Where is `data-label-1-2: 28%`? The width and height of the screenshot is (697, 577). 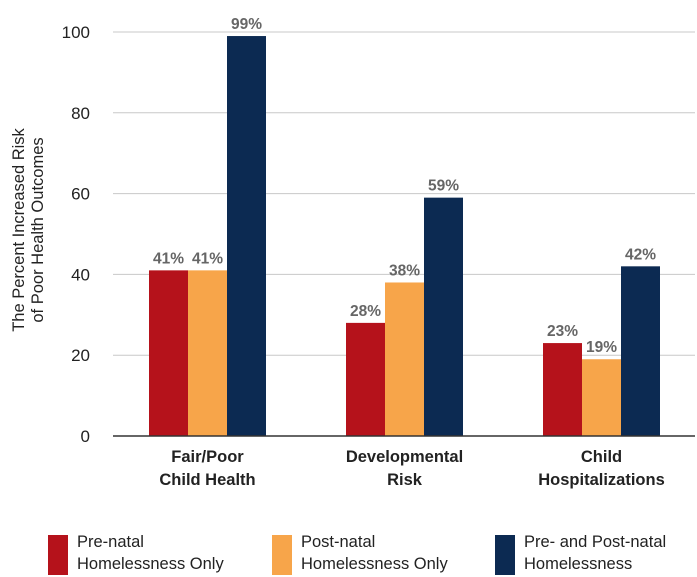
data-label-1-2: 28% is located at coordinates (365, 311).